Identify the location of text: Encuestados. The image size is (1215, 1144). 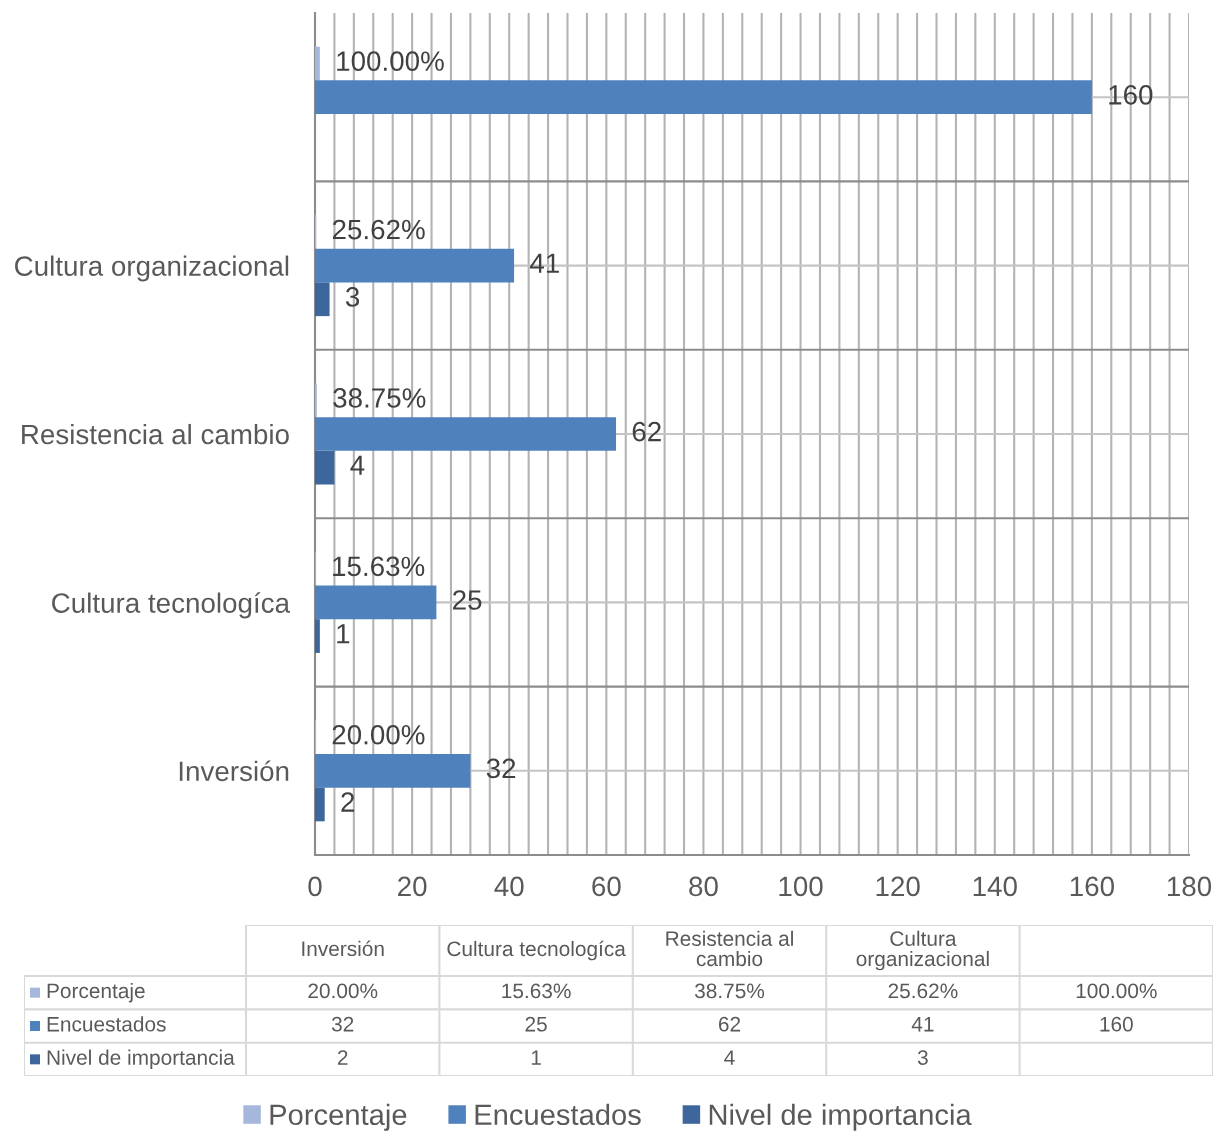
(558, 1114).